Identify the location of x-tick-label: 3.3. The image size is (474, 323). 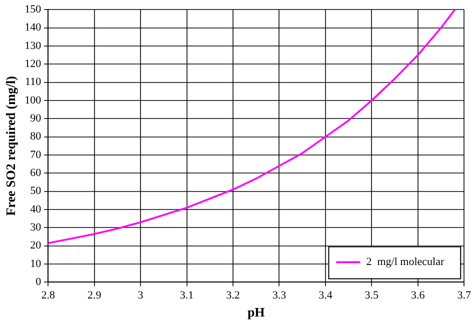
(279, 296).